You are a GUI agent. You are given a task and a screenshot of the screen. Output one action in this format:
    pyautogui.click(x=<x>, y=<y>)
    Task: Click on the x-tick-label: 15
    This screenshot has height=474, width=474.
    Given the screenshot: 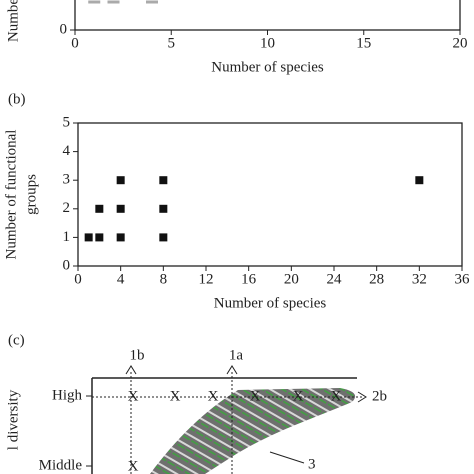 What is the action you would take?
    pyautogui.click(x=363, y=43)
    